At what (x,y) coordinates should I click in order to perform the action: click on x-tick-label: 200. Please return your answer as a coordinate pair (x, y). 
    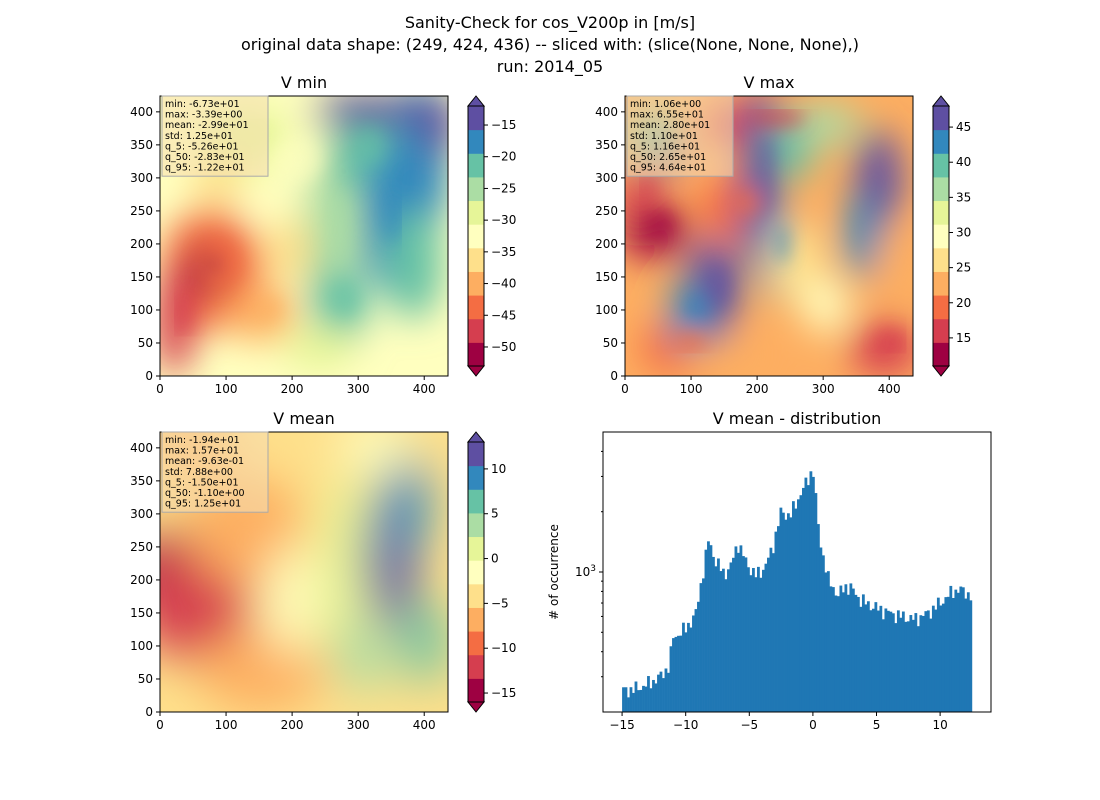
    Looking at the image, I should click on (292, 725).